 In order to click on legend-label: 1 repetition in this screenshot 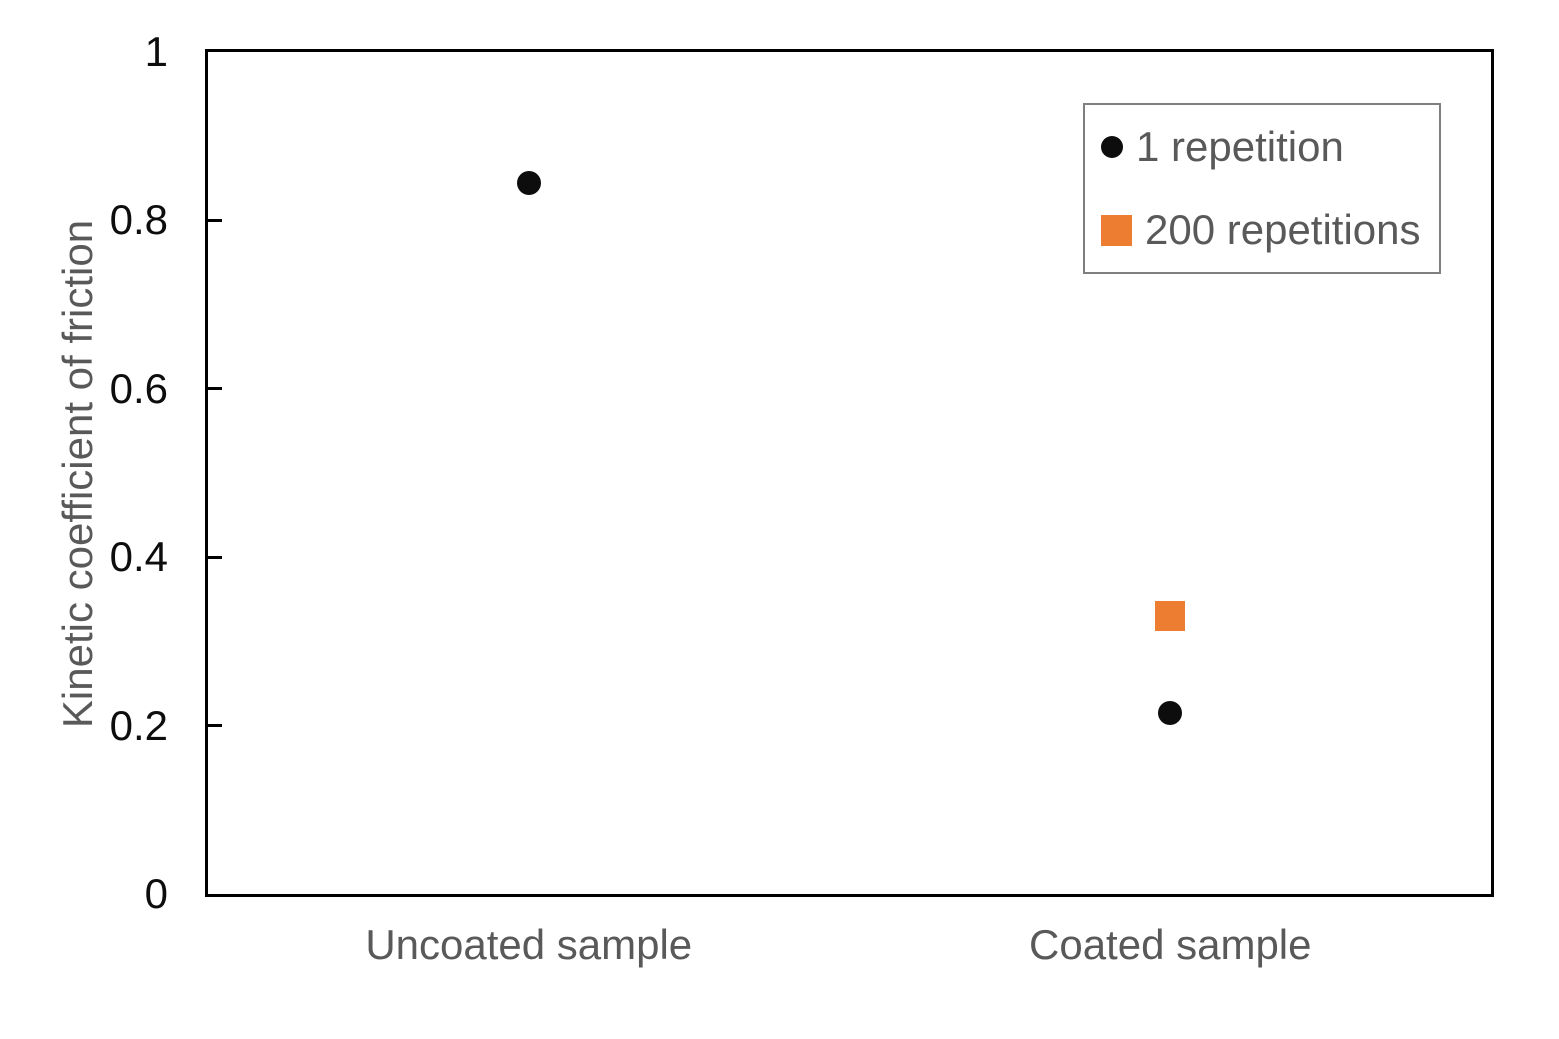, I will do `click(1240, 146)`.